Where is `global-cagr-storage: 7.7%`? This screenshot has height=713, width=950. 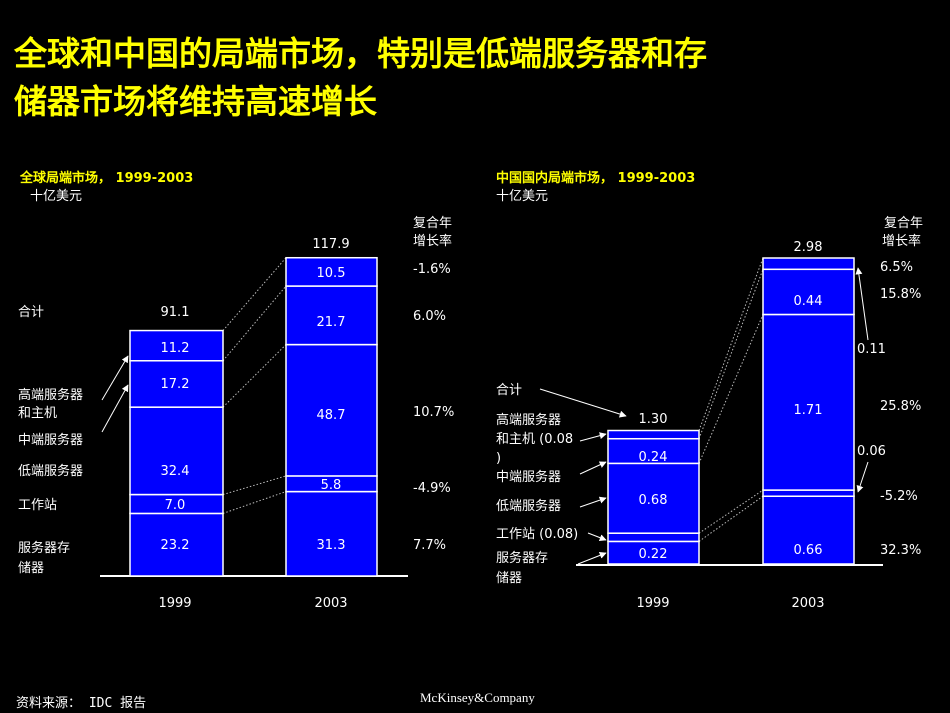
global-cagr-storage: 7.7% is located at coordinates (429, 545).